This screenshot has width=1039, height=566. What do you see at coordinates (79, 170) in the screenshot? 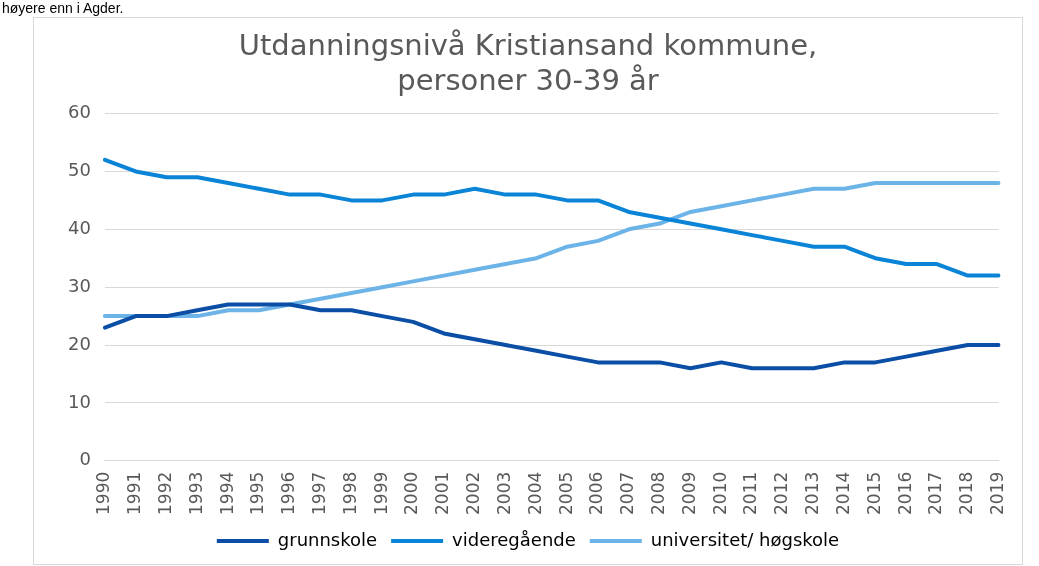
I see `y-tick-label: 50` at bounding box center [79, 170].